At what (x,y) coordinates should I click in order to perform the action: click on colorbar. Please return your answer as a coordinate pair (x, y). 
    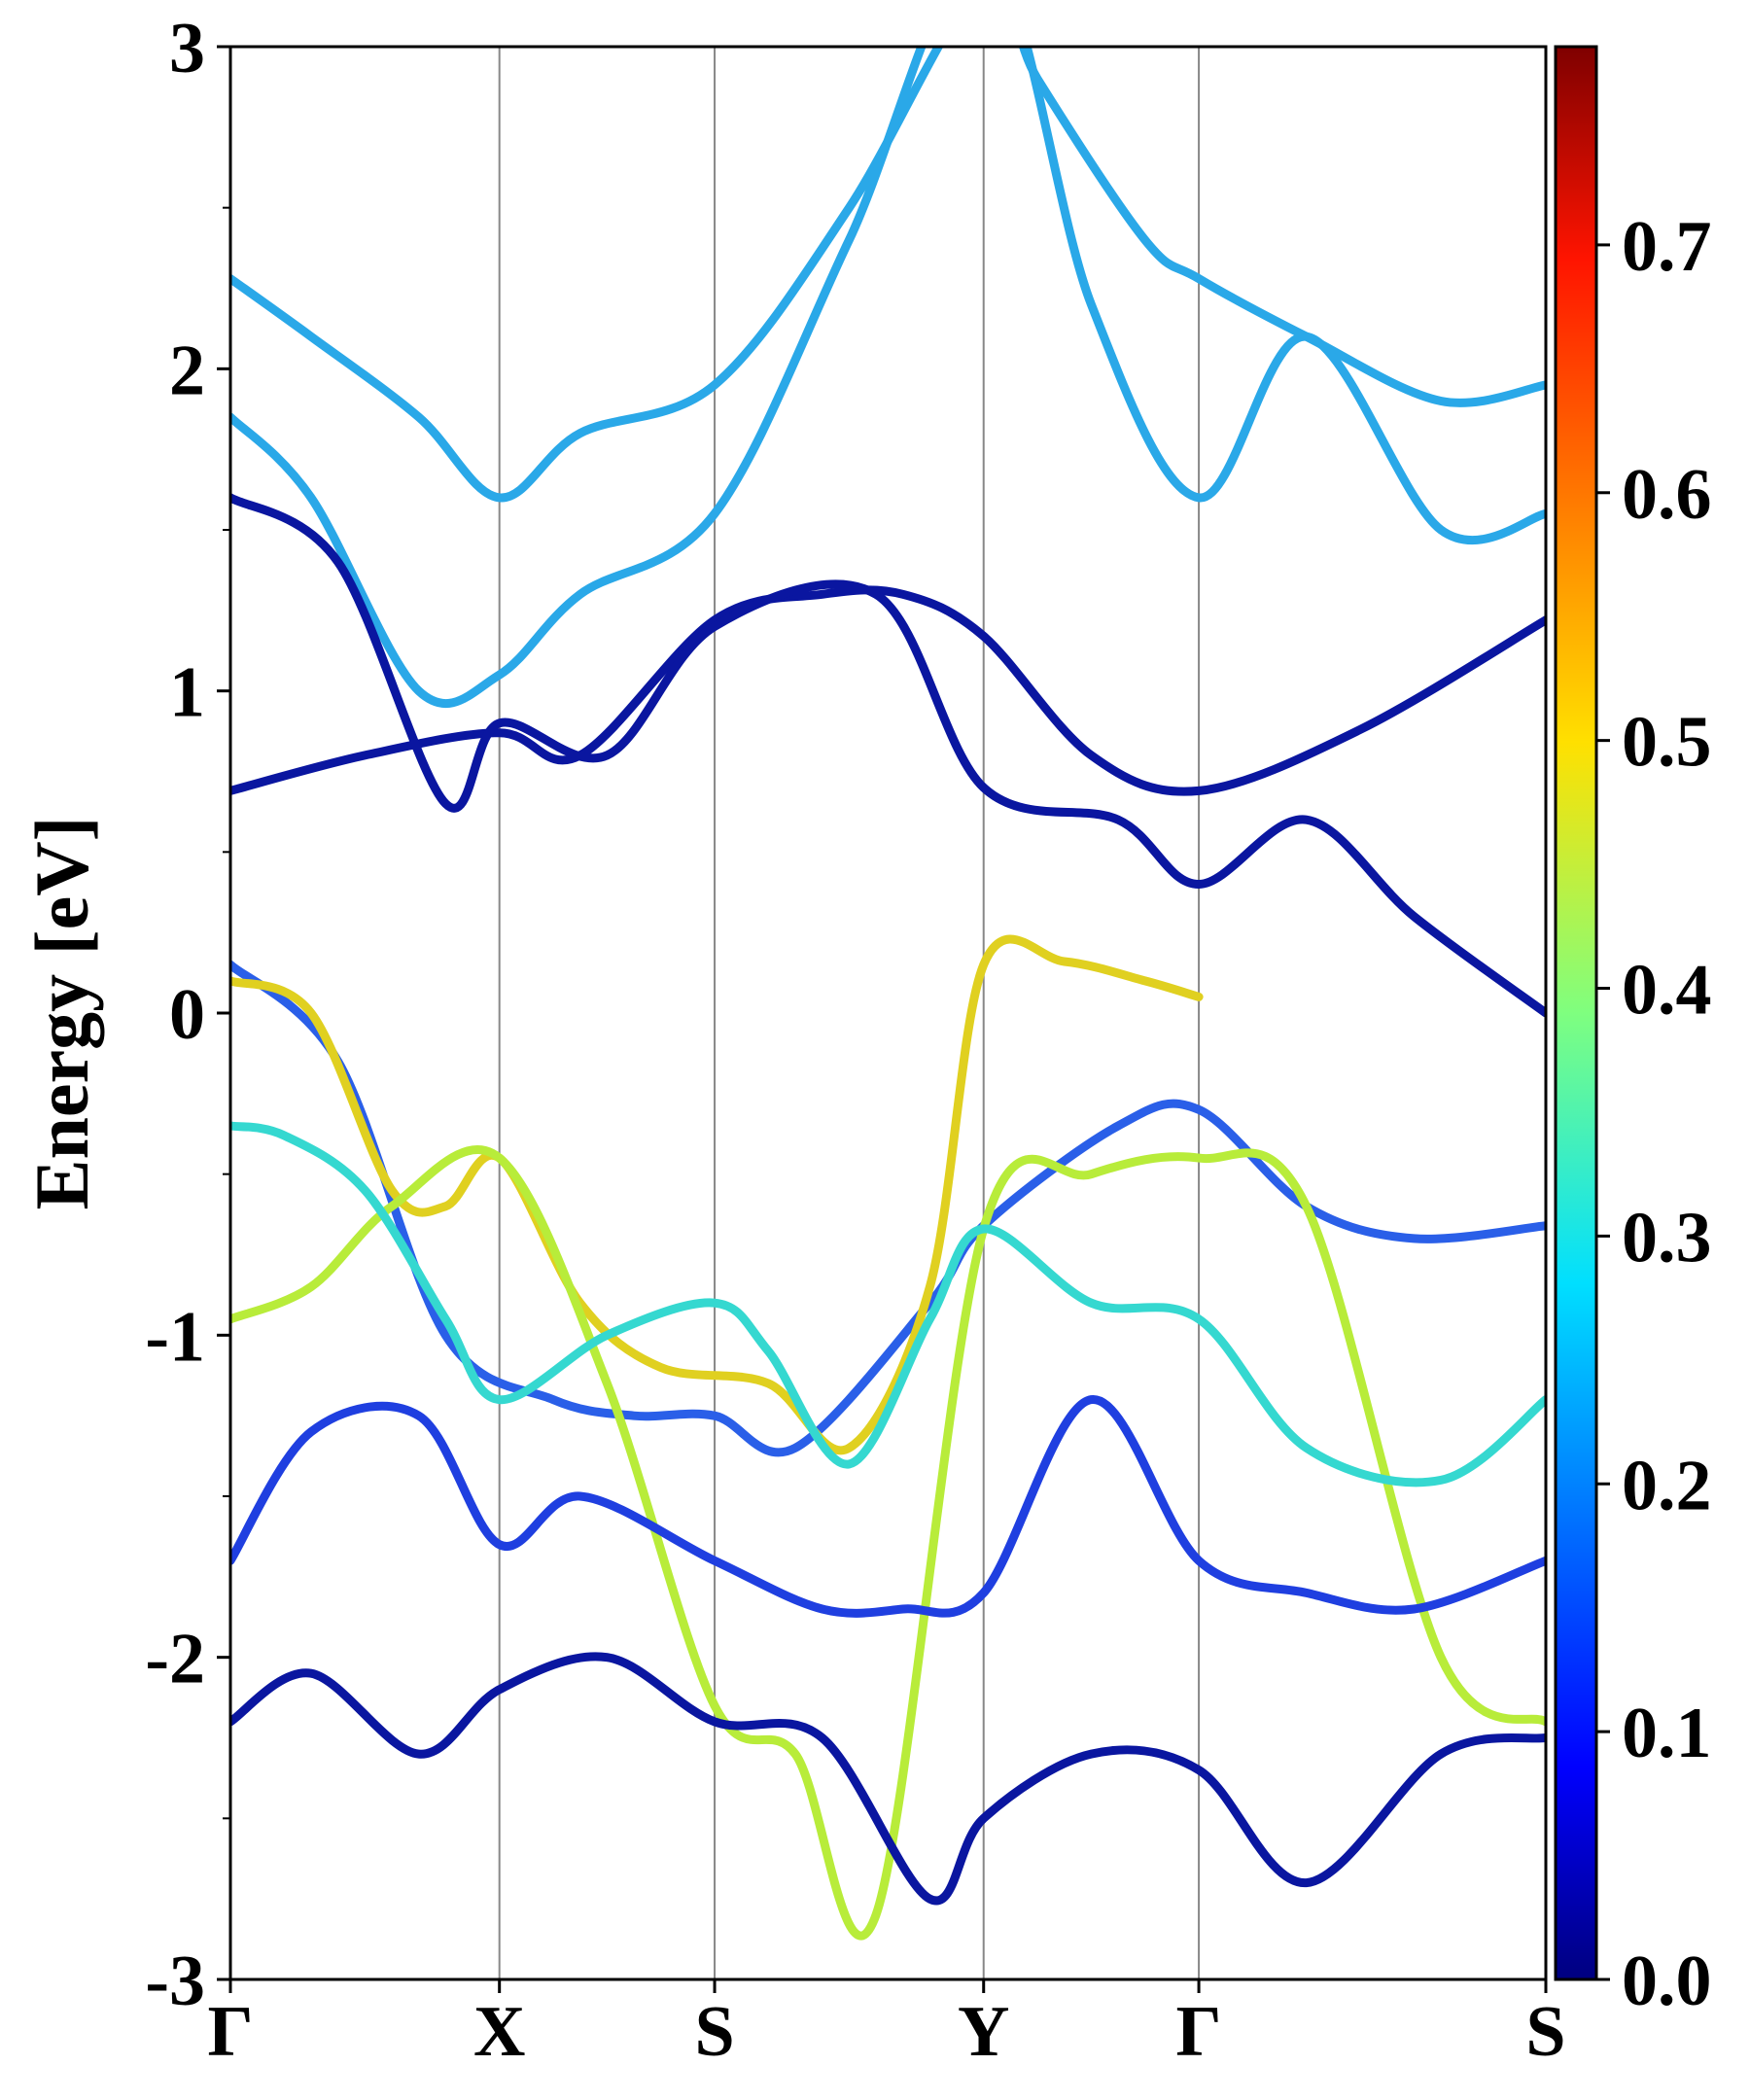
    Looking at the image, I should click on (1576, 1013).